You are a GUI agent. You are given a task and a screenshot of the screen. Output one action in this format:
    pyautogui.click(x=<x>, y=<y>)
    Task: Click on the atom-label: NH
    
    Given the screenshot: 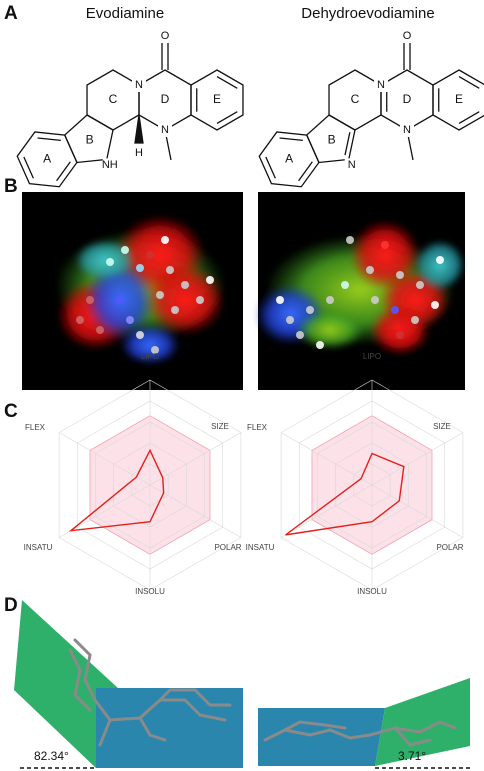 What is the action you would take?
    pyautogui.click(x=110, y=165)
    